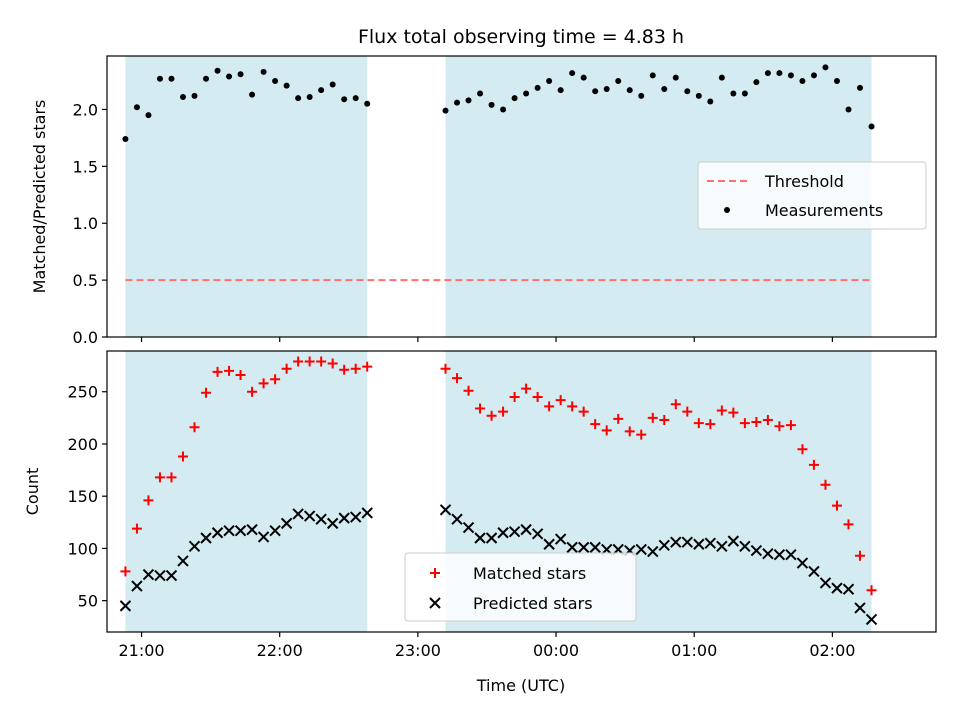  I want to click on legend-threshold-label: Threshold, so click(804, 181).